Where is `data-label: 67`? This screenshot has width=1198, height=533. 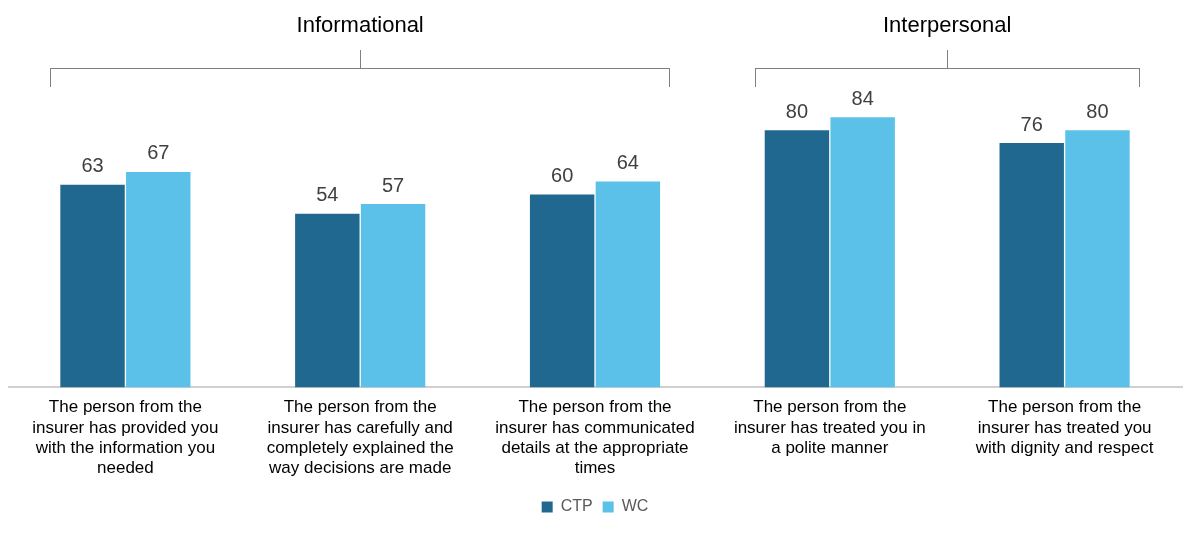 data-label: 67 is located at coordinates (158, 152).